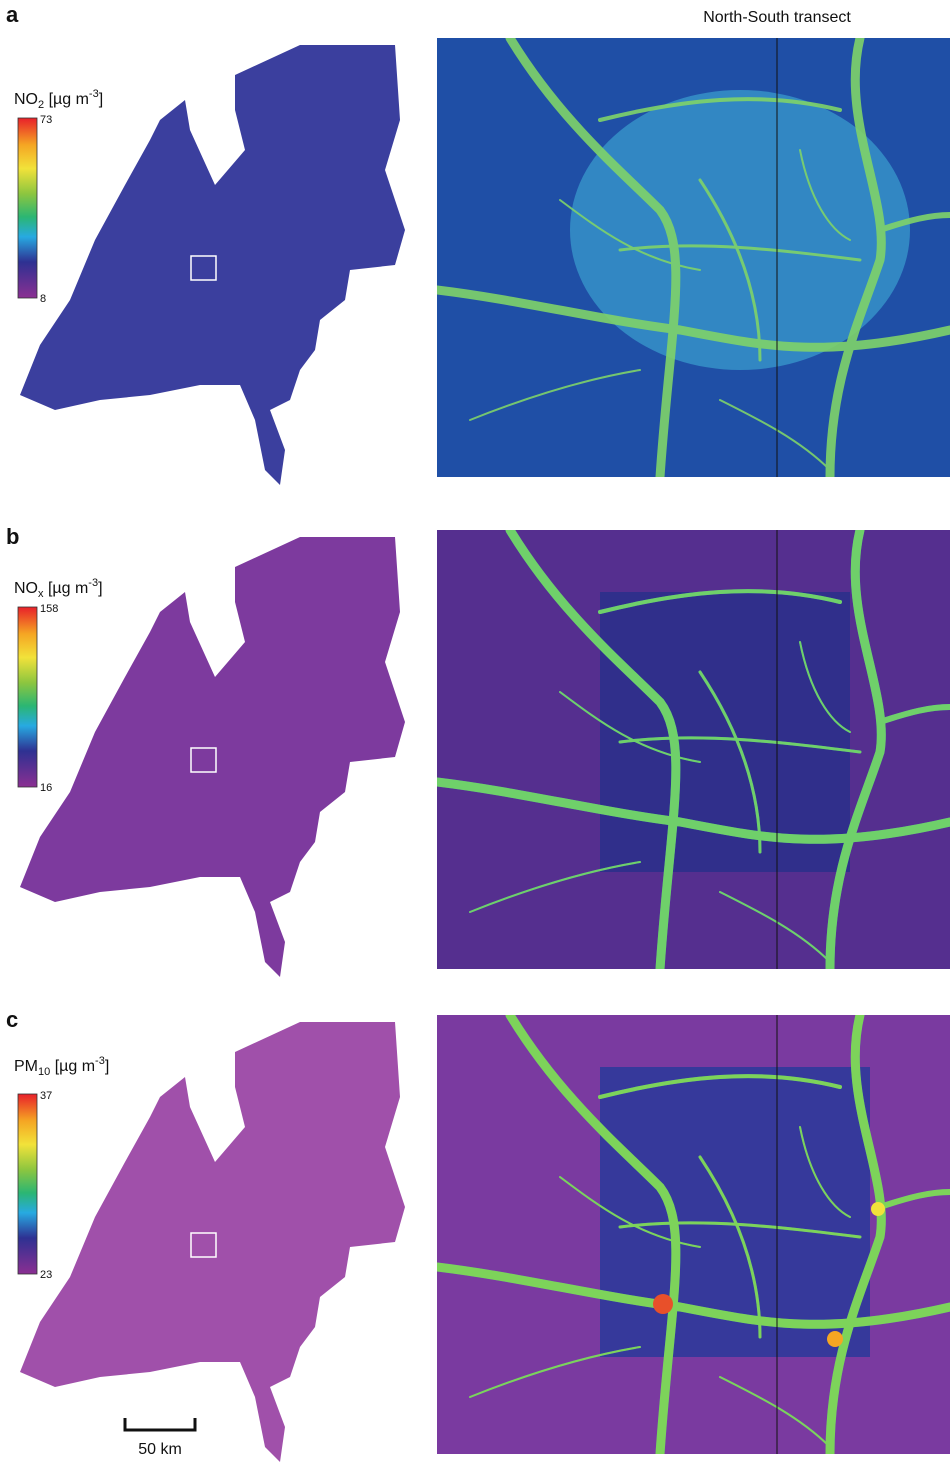 This screenshot has height=1462, width=950. I want to click on panel-letter: c, so click(12, 1019).